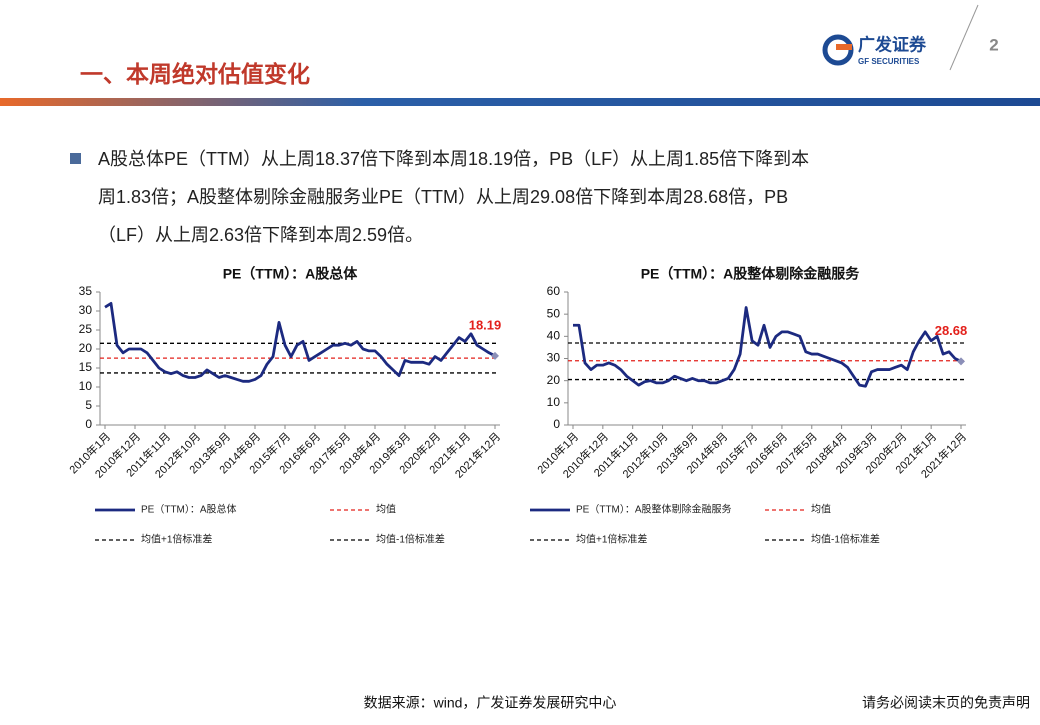 This screenshot has width=1040, height=725. What do you see at coordinates (485, 324) in the screenshot?
I see `data-label: 18.19` at bounding box center [485, 324].